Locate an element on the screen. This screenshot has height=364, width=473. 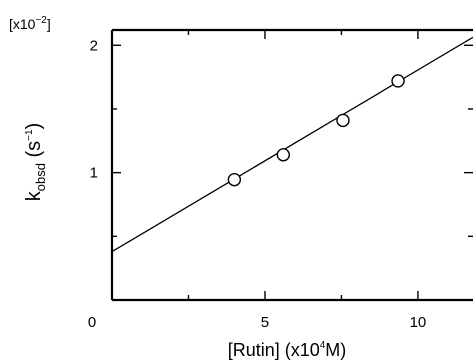
y-tick-label: 2 is located at coordinates (94, 45).